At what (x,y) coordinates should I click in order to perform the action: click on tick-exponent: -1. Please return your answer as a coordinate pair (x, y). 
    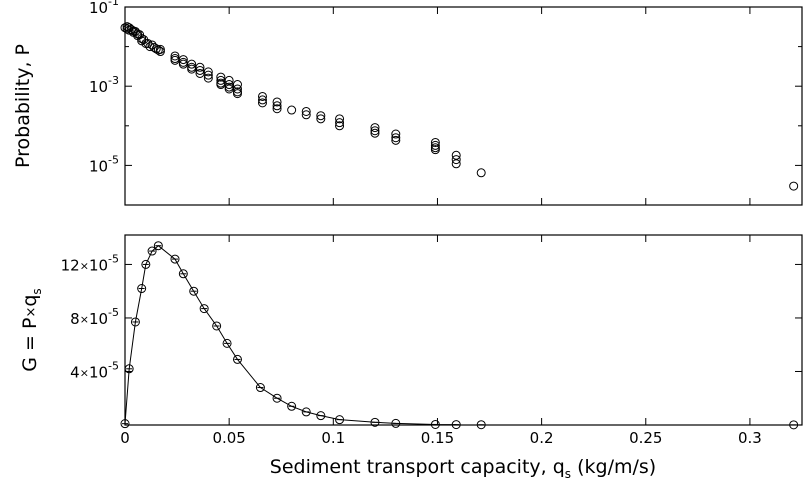
    Looking at the image, I should click on (113, 4).